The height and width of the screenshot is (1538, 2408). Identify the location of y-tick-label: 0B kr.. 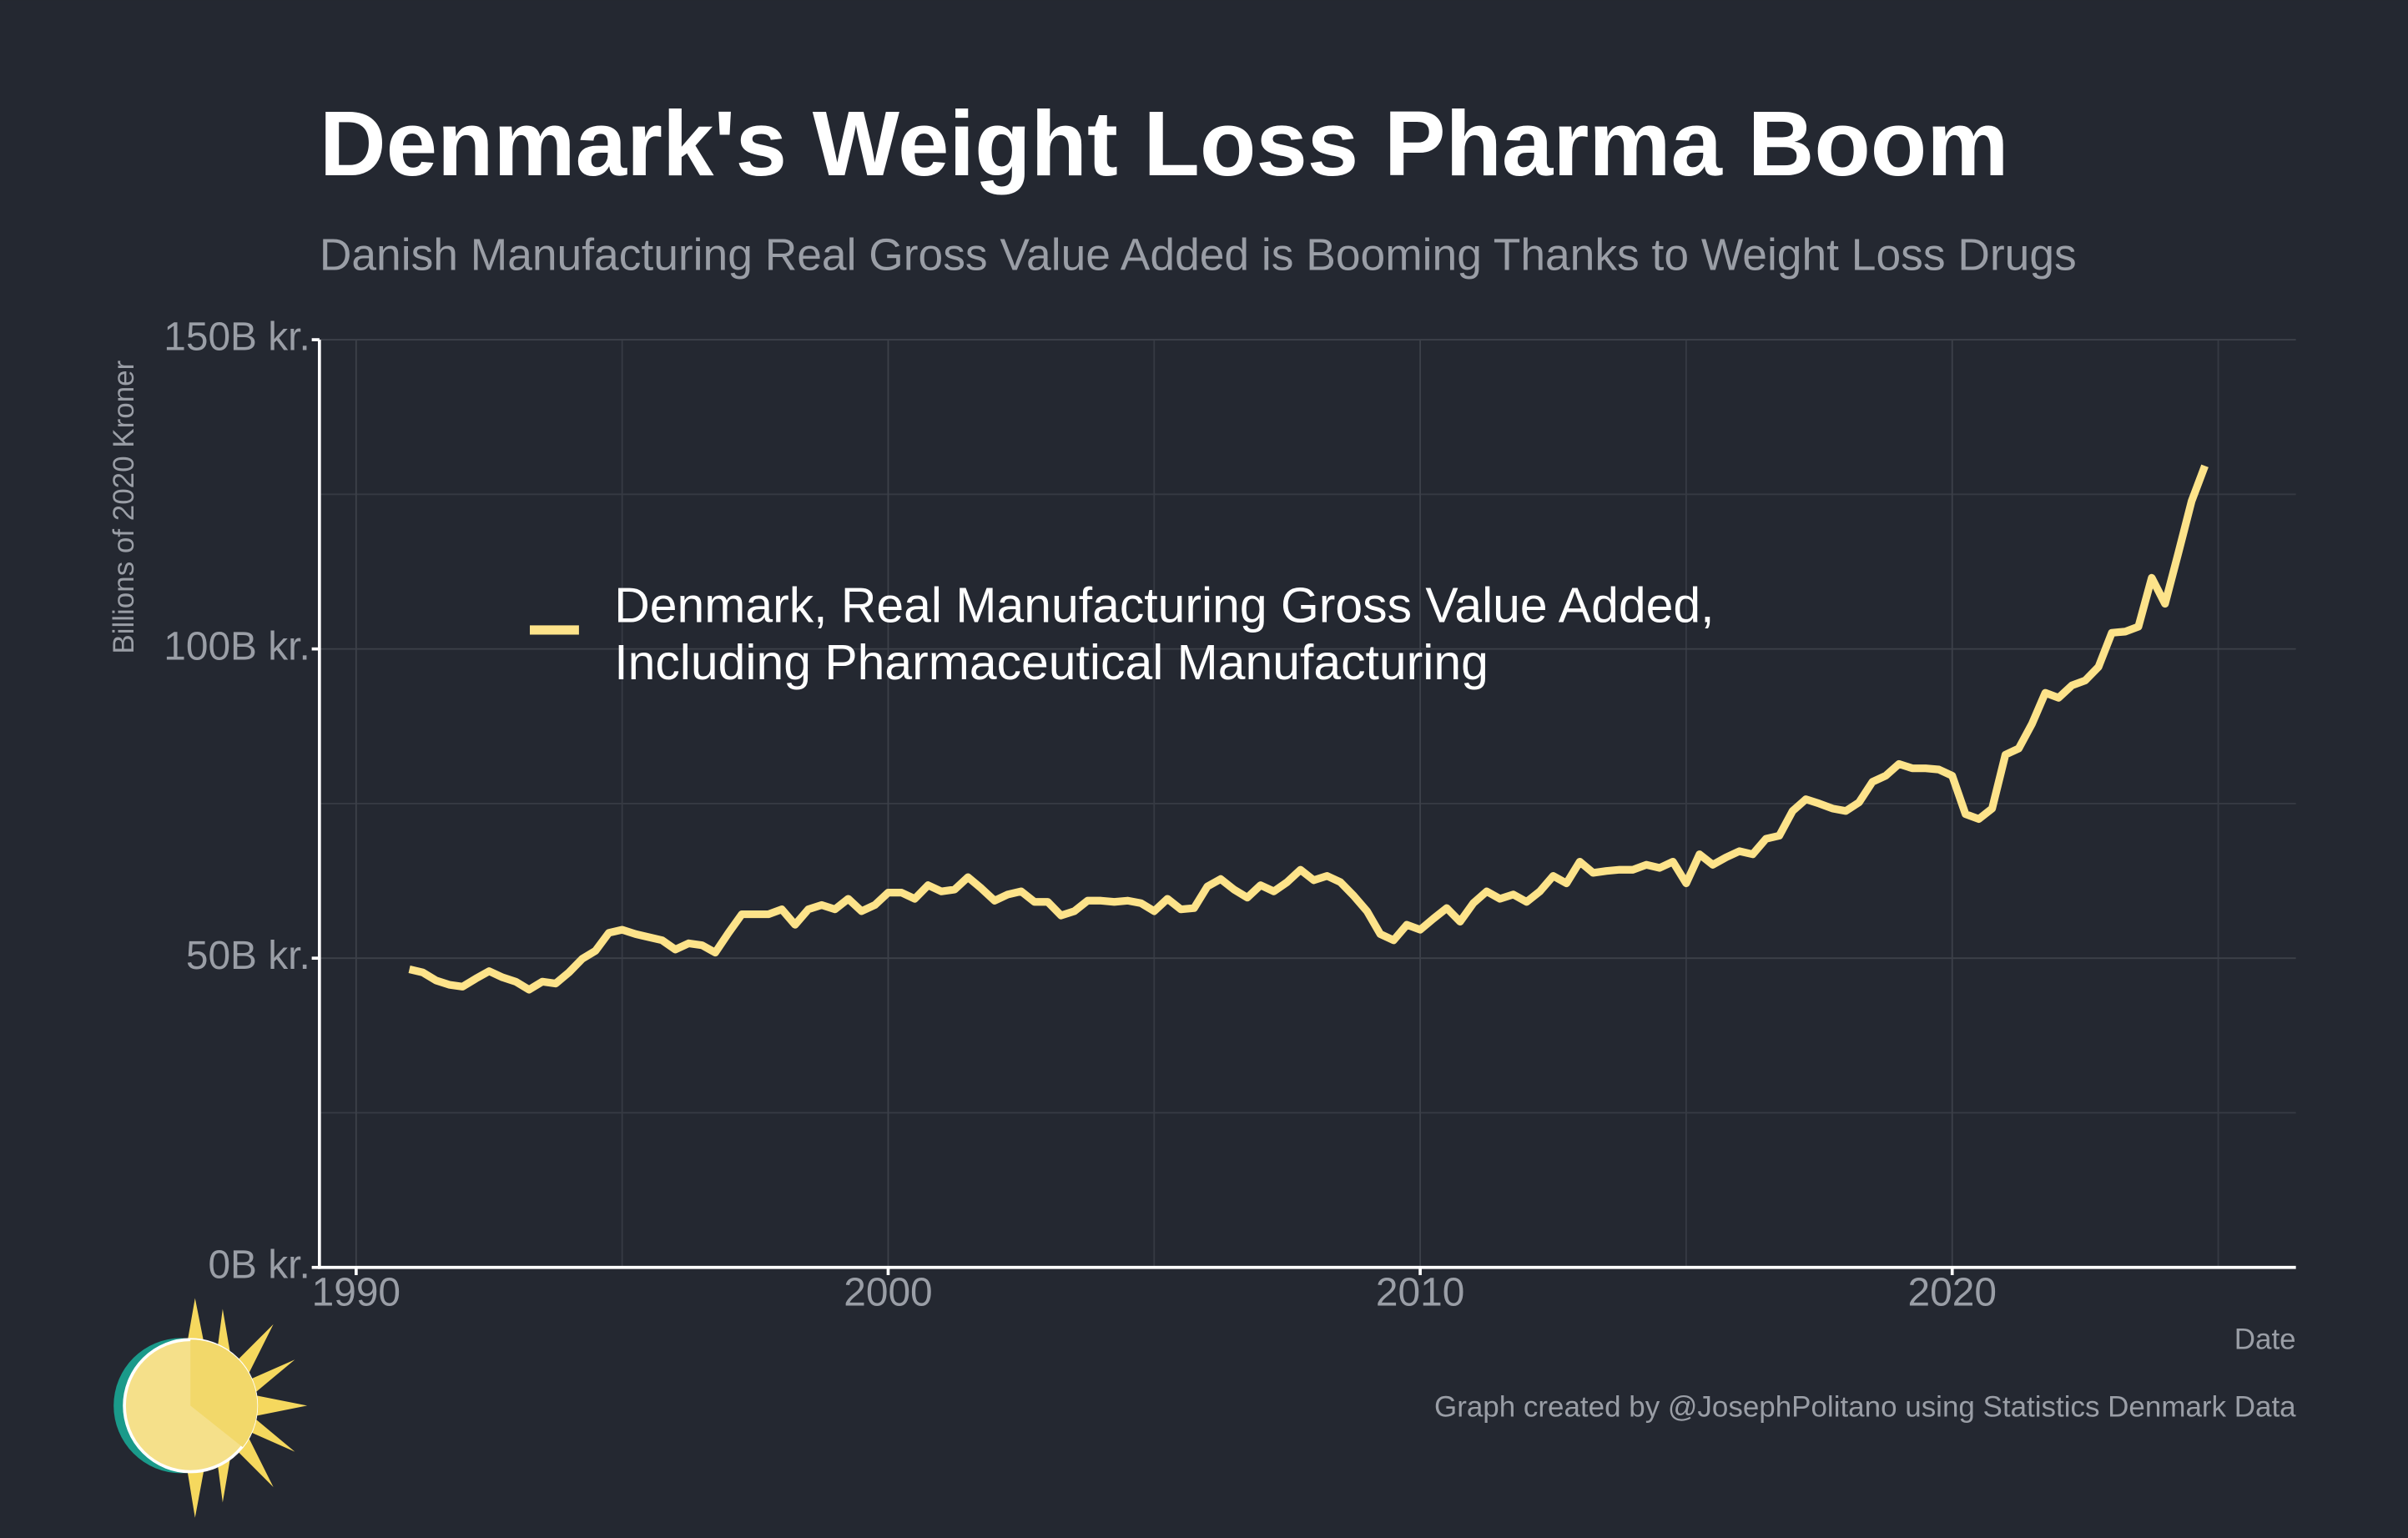
(259, 1265).